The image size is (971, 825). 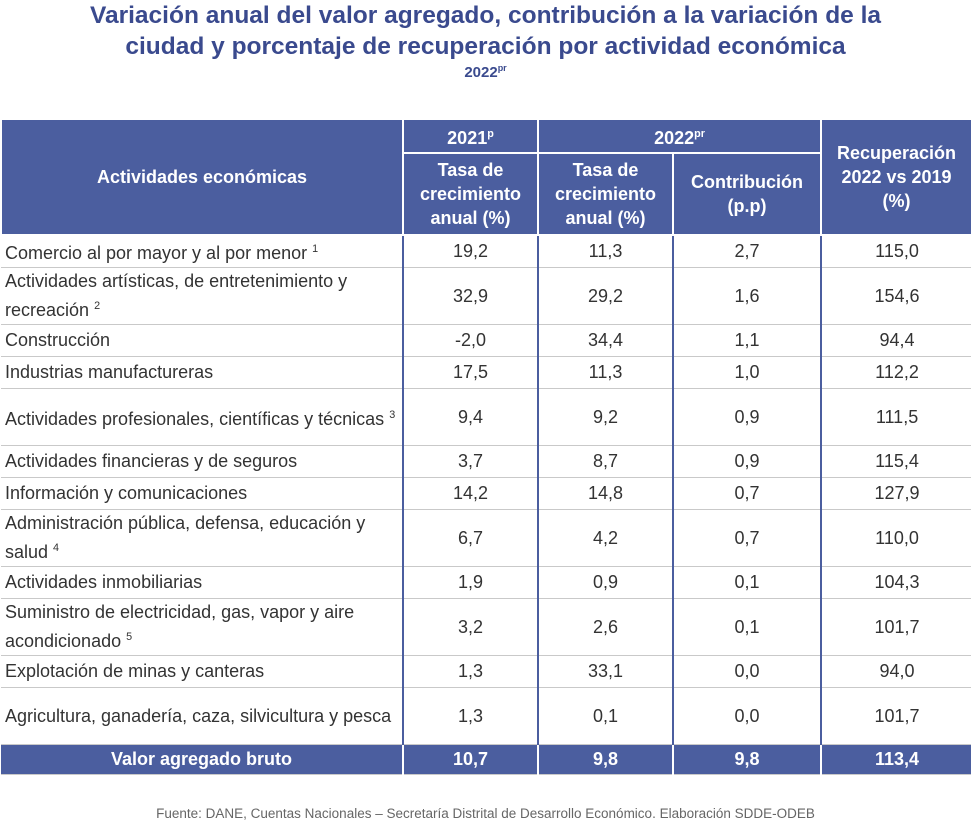 I want to click on total-row: Valor agregado bruto 10,7 9,8 9,8 113,4, so click(x=486, y=759).